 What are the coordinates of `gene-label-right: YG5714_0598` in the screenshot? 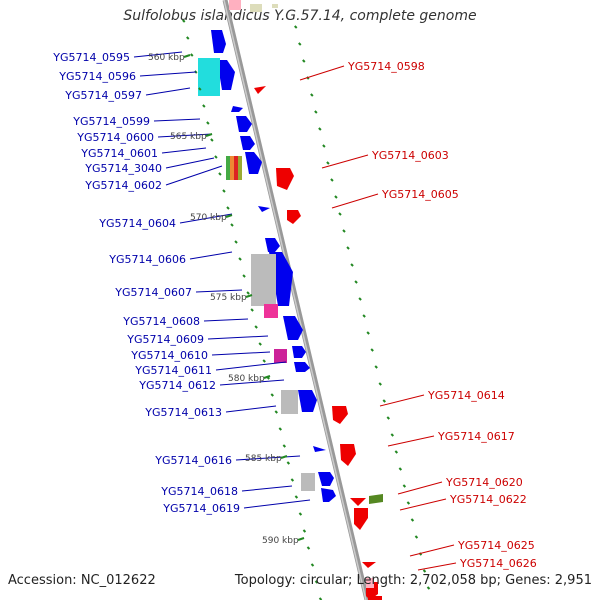 It's located at (386, 66).